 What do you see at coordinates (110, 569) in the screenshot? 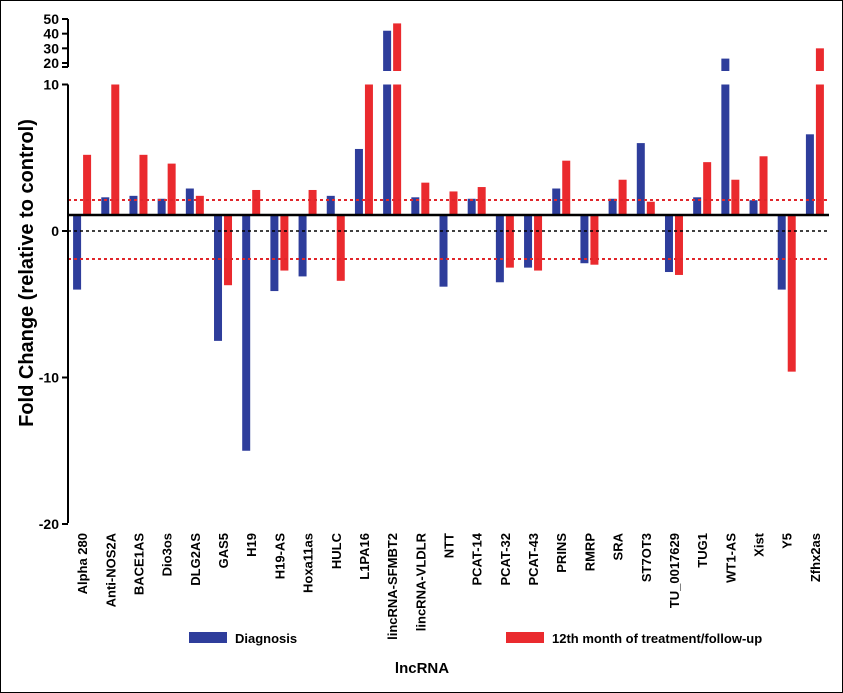
I see `category-label: Anti-NOS2A` at bounding box center [110, 569].